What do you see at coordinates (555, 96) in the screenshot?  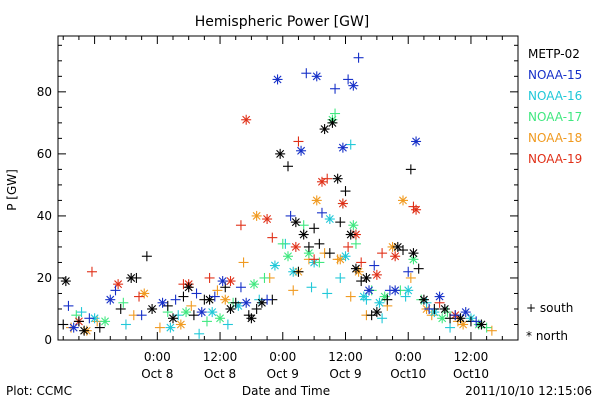 I see `legend-entry: NOAA-16` at bounding box center [555, 96].